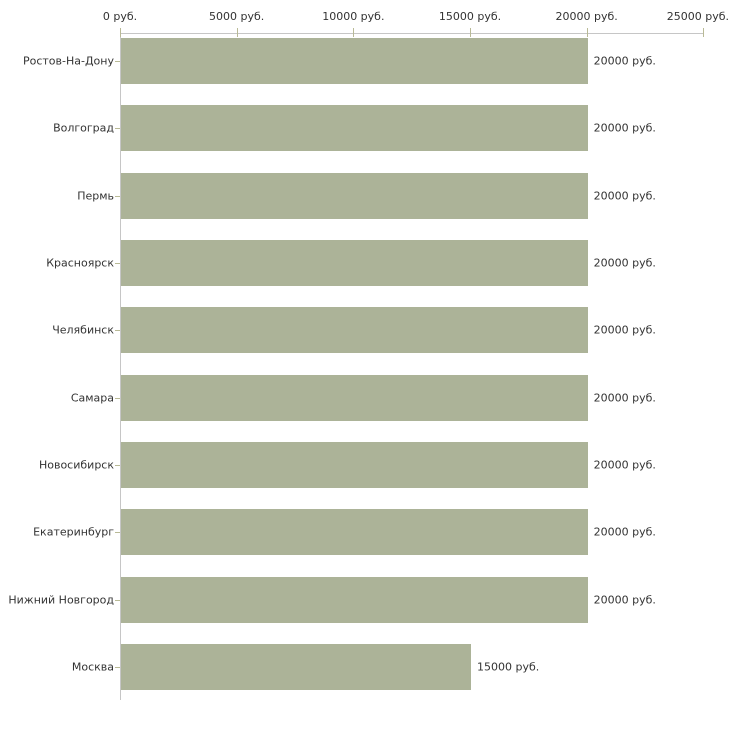  What do you see at coordinates (76, 465) in the screenshot?
I see `category-label: Новосибирск` at bounding box center [76, 465].